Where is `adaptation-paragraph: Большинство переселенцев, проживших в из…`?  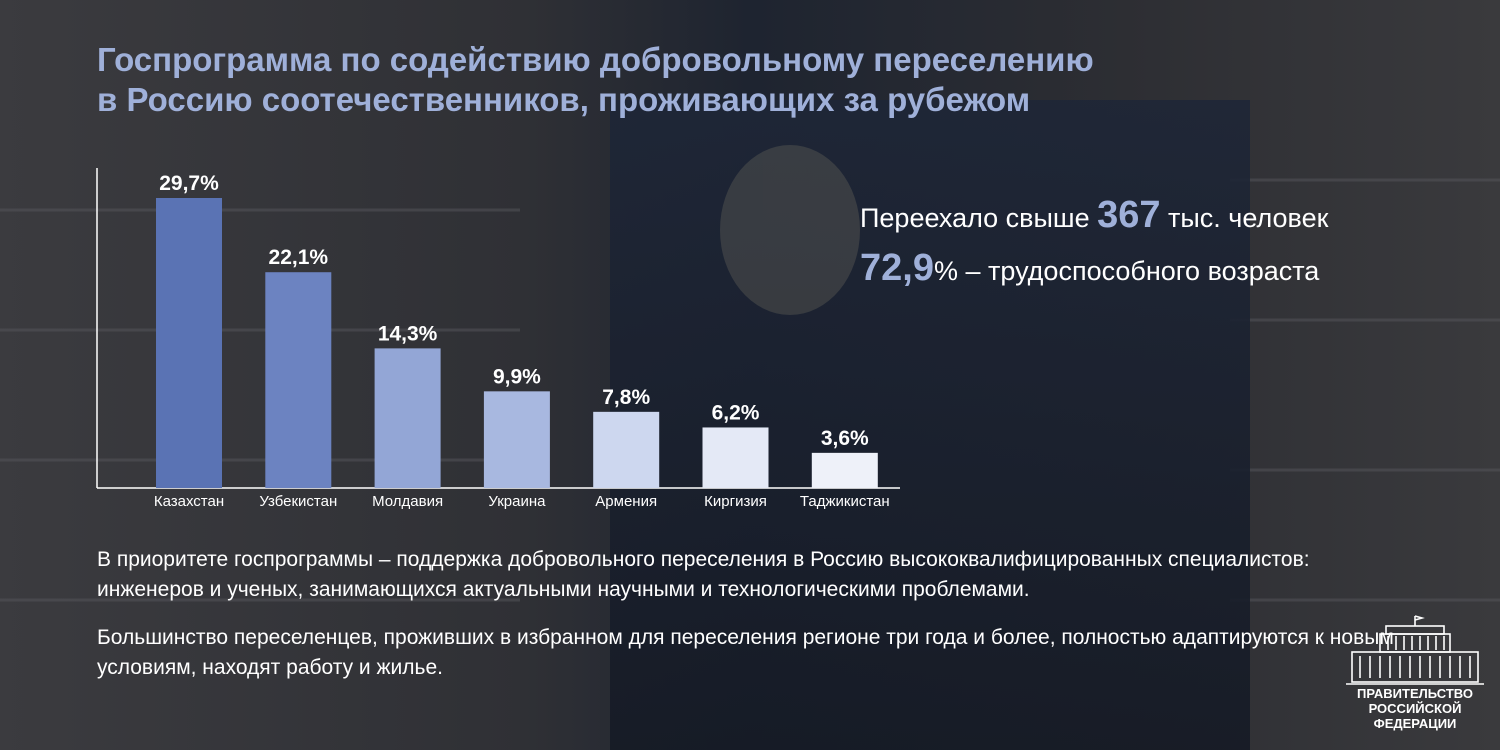
adaptation-paragraph: Большинство переселенцев, проживших в из… is located at coordinates (745, 652).